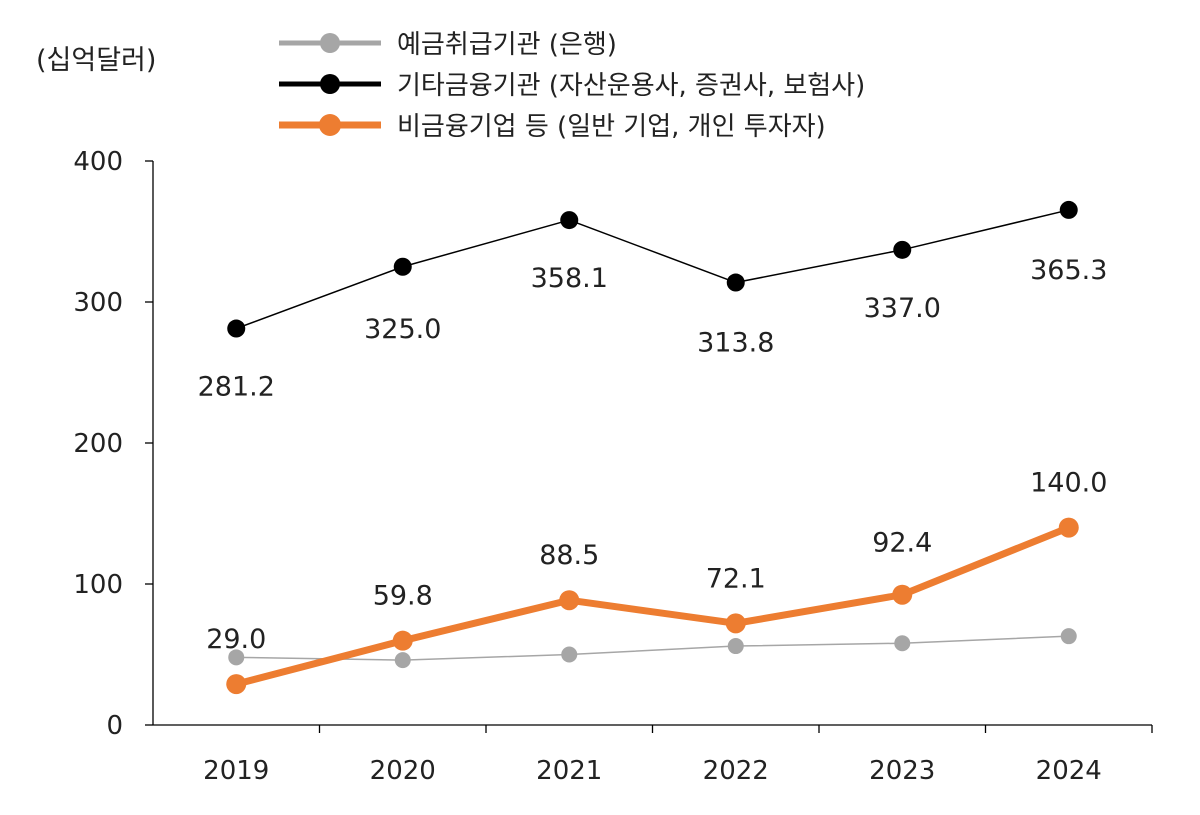 This screenshot has height=815, width=1200. Describe the element at coordinates (507, 45) in the screenshot. I see `legend-label-banks: 예금취급기관 (은행)` at that location.